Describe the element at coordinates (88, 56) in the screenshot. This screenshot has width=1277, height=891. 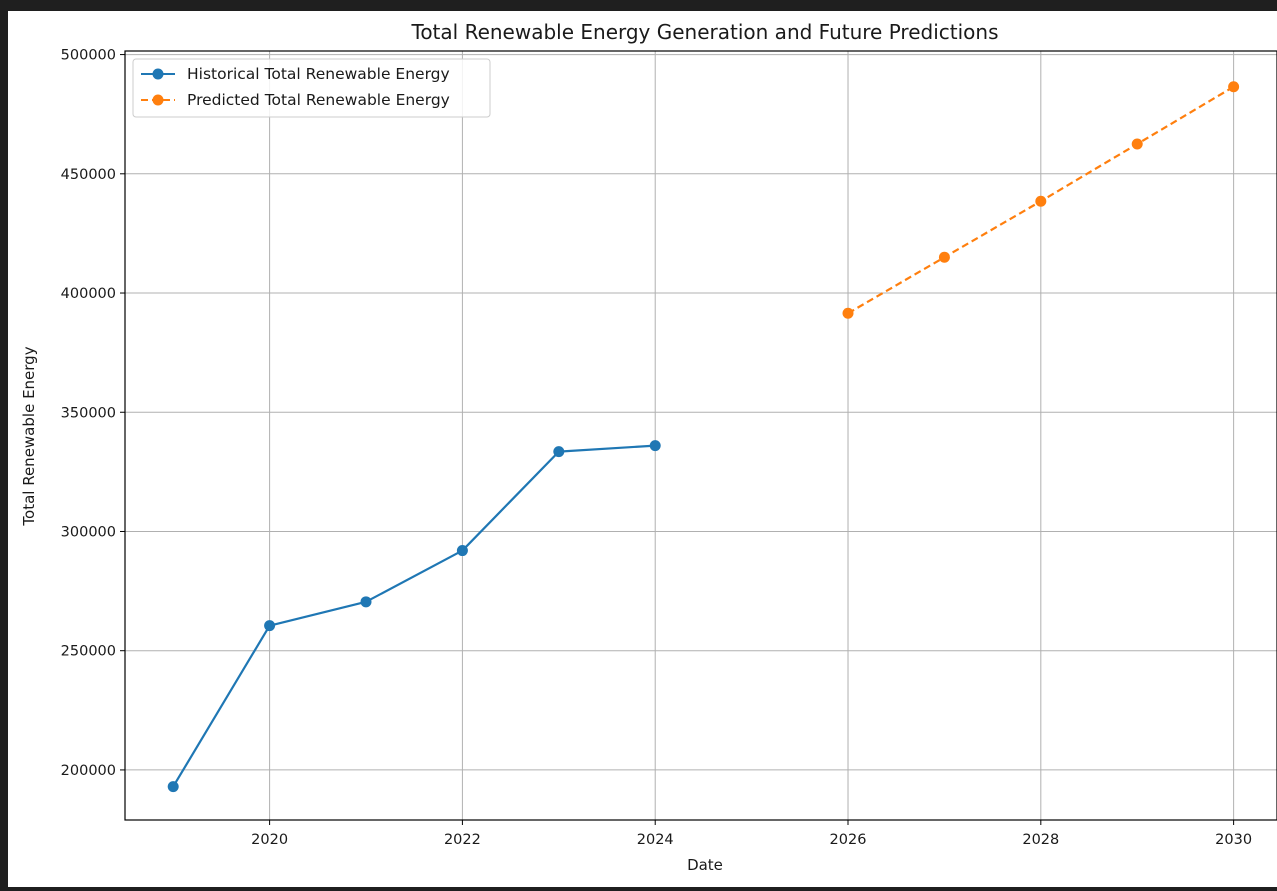
I see `y-tick-label: 500000` at that location.